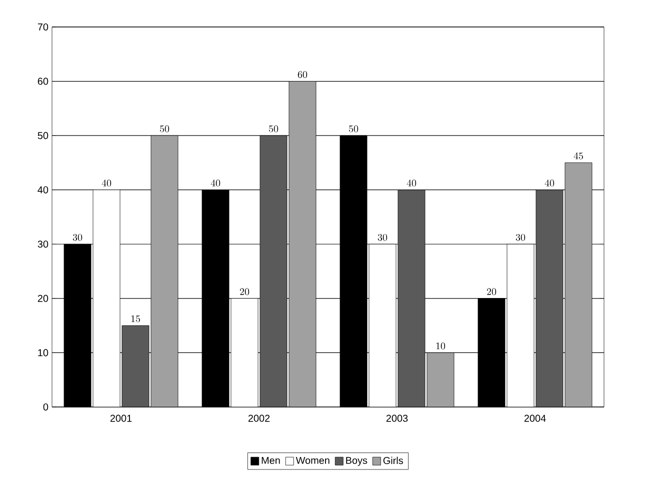  I want to click on y-tick-label: 0, so click(45, 407).